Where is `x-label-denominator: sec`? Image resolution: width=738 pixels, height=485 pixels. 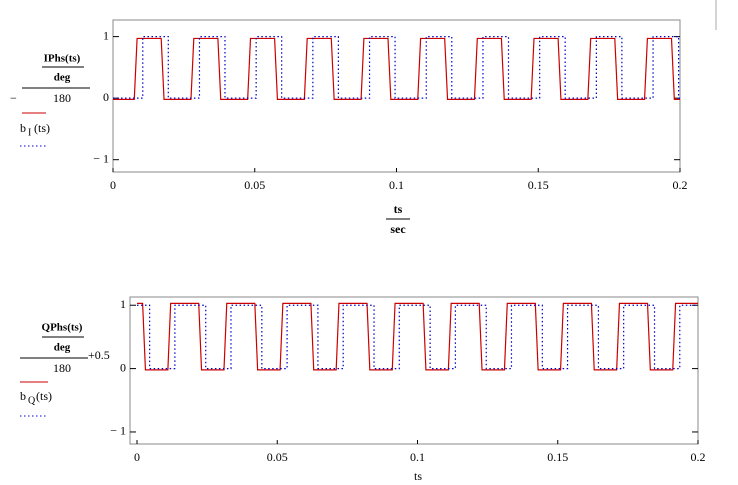
x-label-denominator: sec is located at coordinates (398, 229).